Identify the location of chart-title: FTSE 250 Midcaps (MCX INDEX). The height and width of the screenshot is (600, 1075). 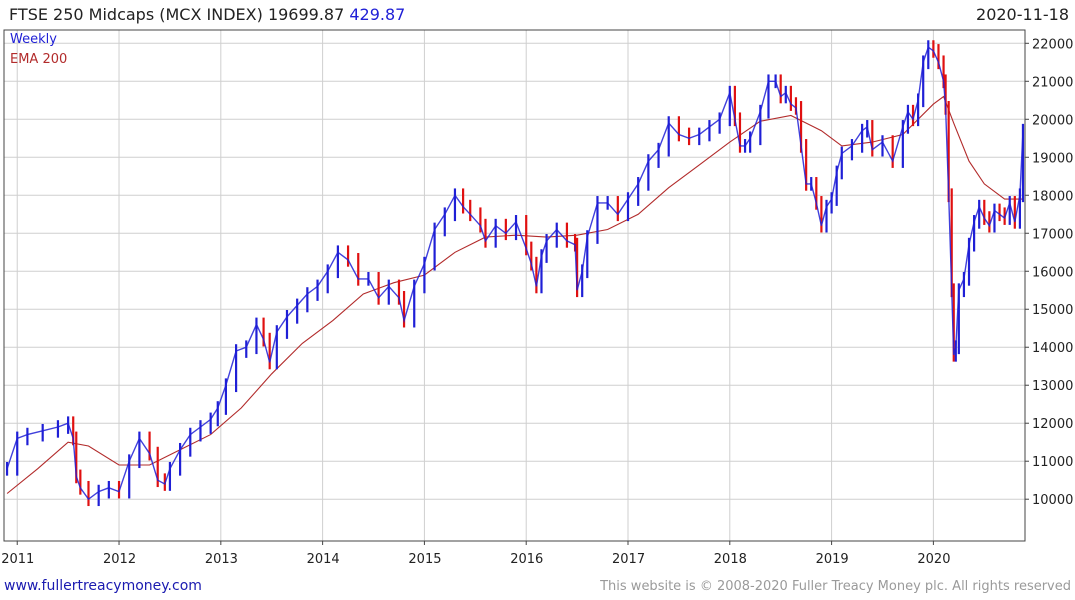
(136, 14).